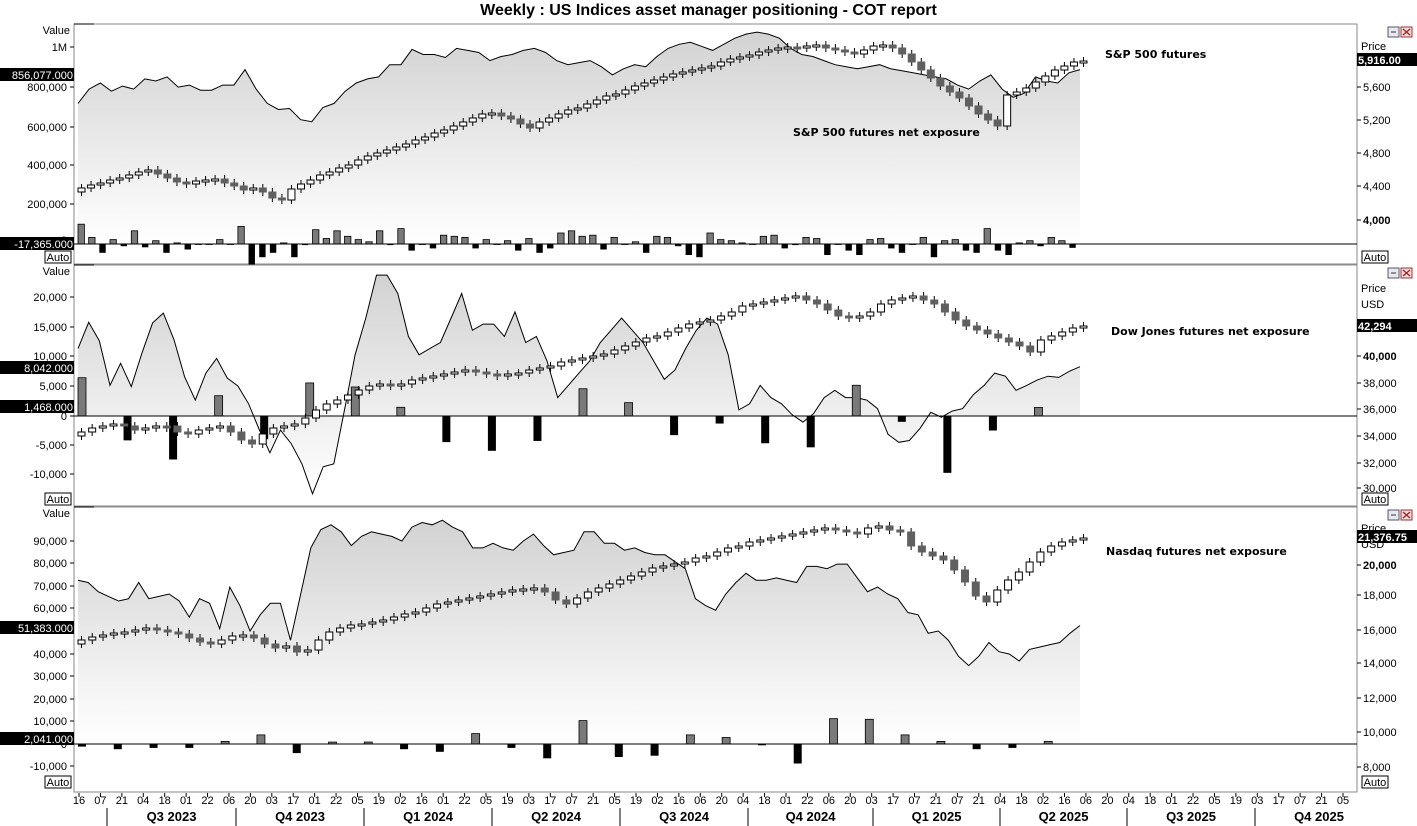 The image size is (1417, 826). Describe the element at coordinates (684, 816) in the screenshot. I see `quarter-label: Q3 2024` at that location.